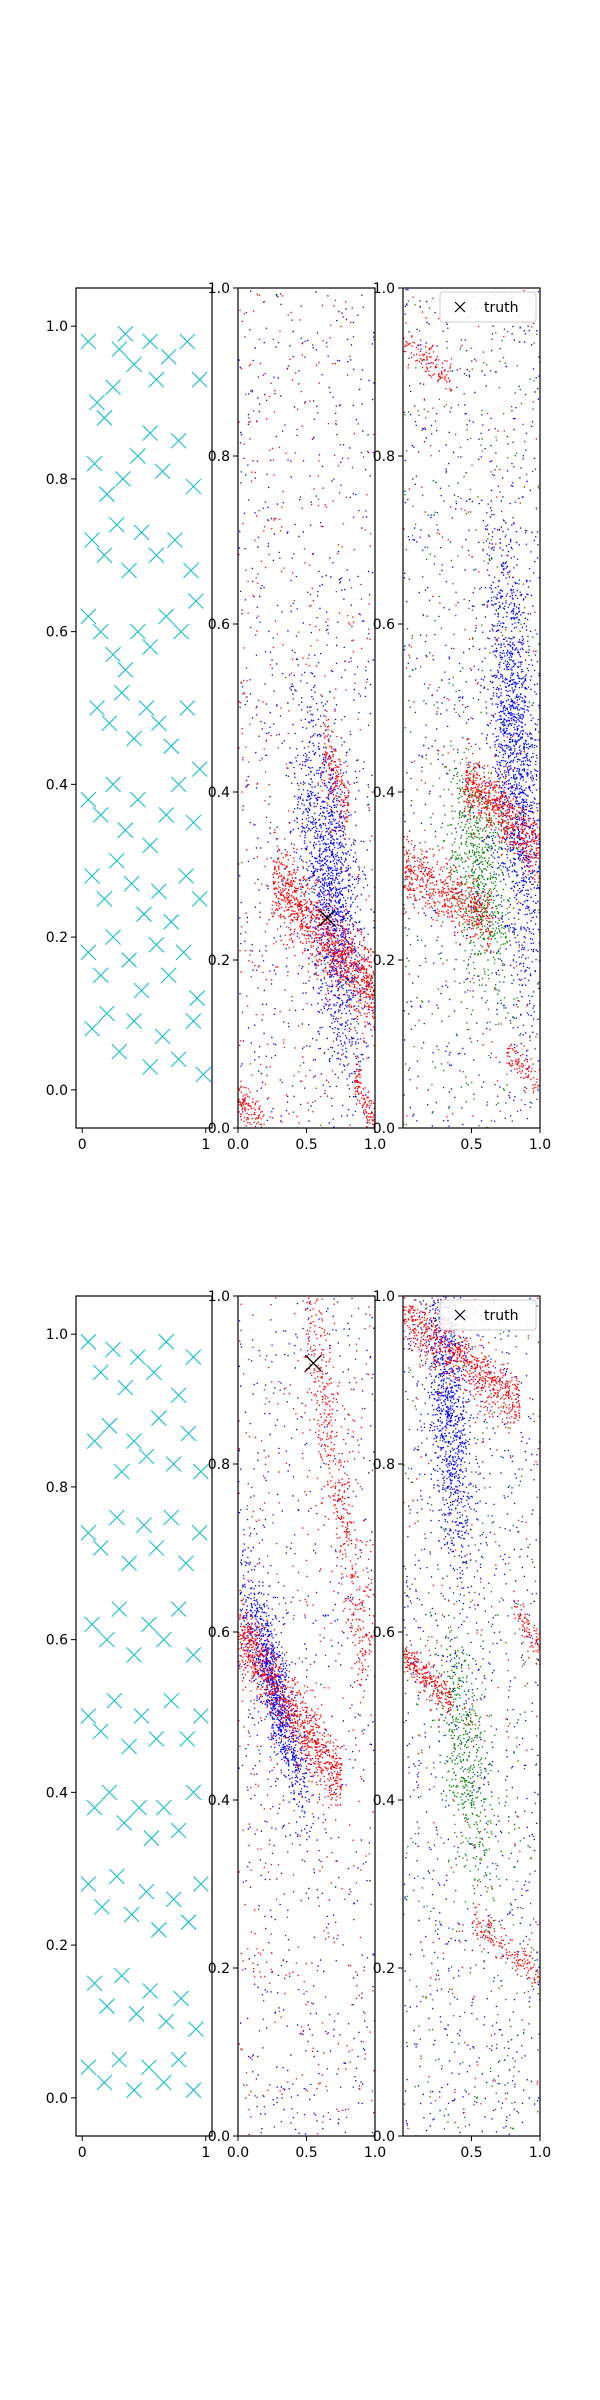  Describe the element at coordinates (82, 1145) in the screenshot. I see `x-tick-label: 0` at that location.